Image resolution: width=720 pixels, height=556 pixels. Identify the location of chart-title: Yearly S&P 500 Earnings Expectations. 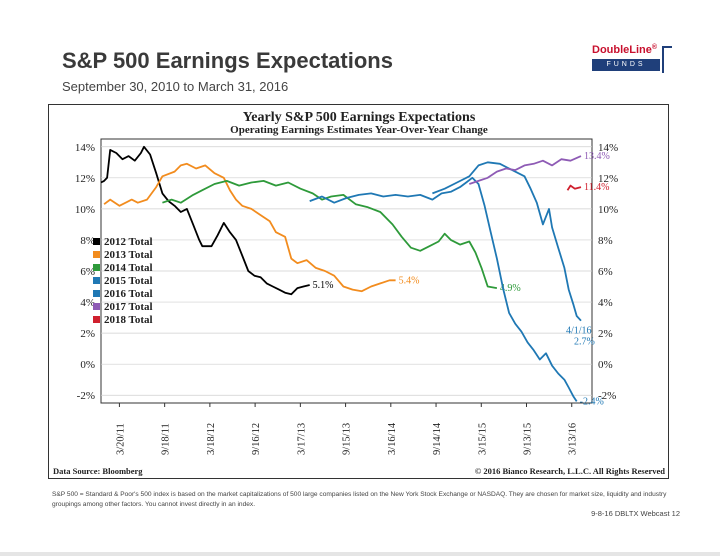
(359, 117).